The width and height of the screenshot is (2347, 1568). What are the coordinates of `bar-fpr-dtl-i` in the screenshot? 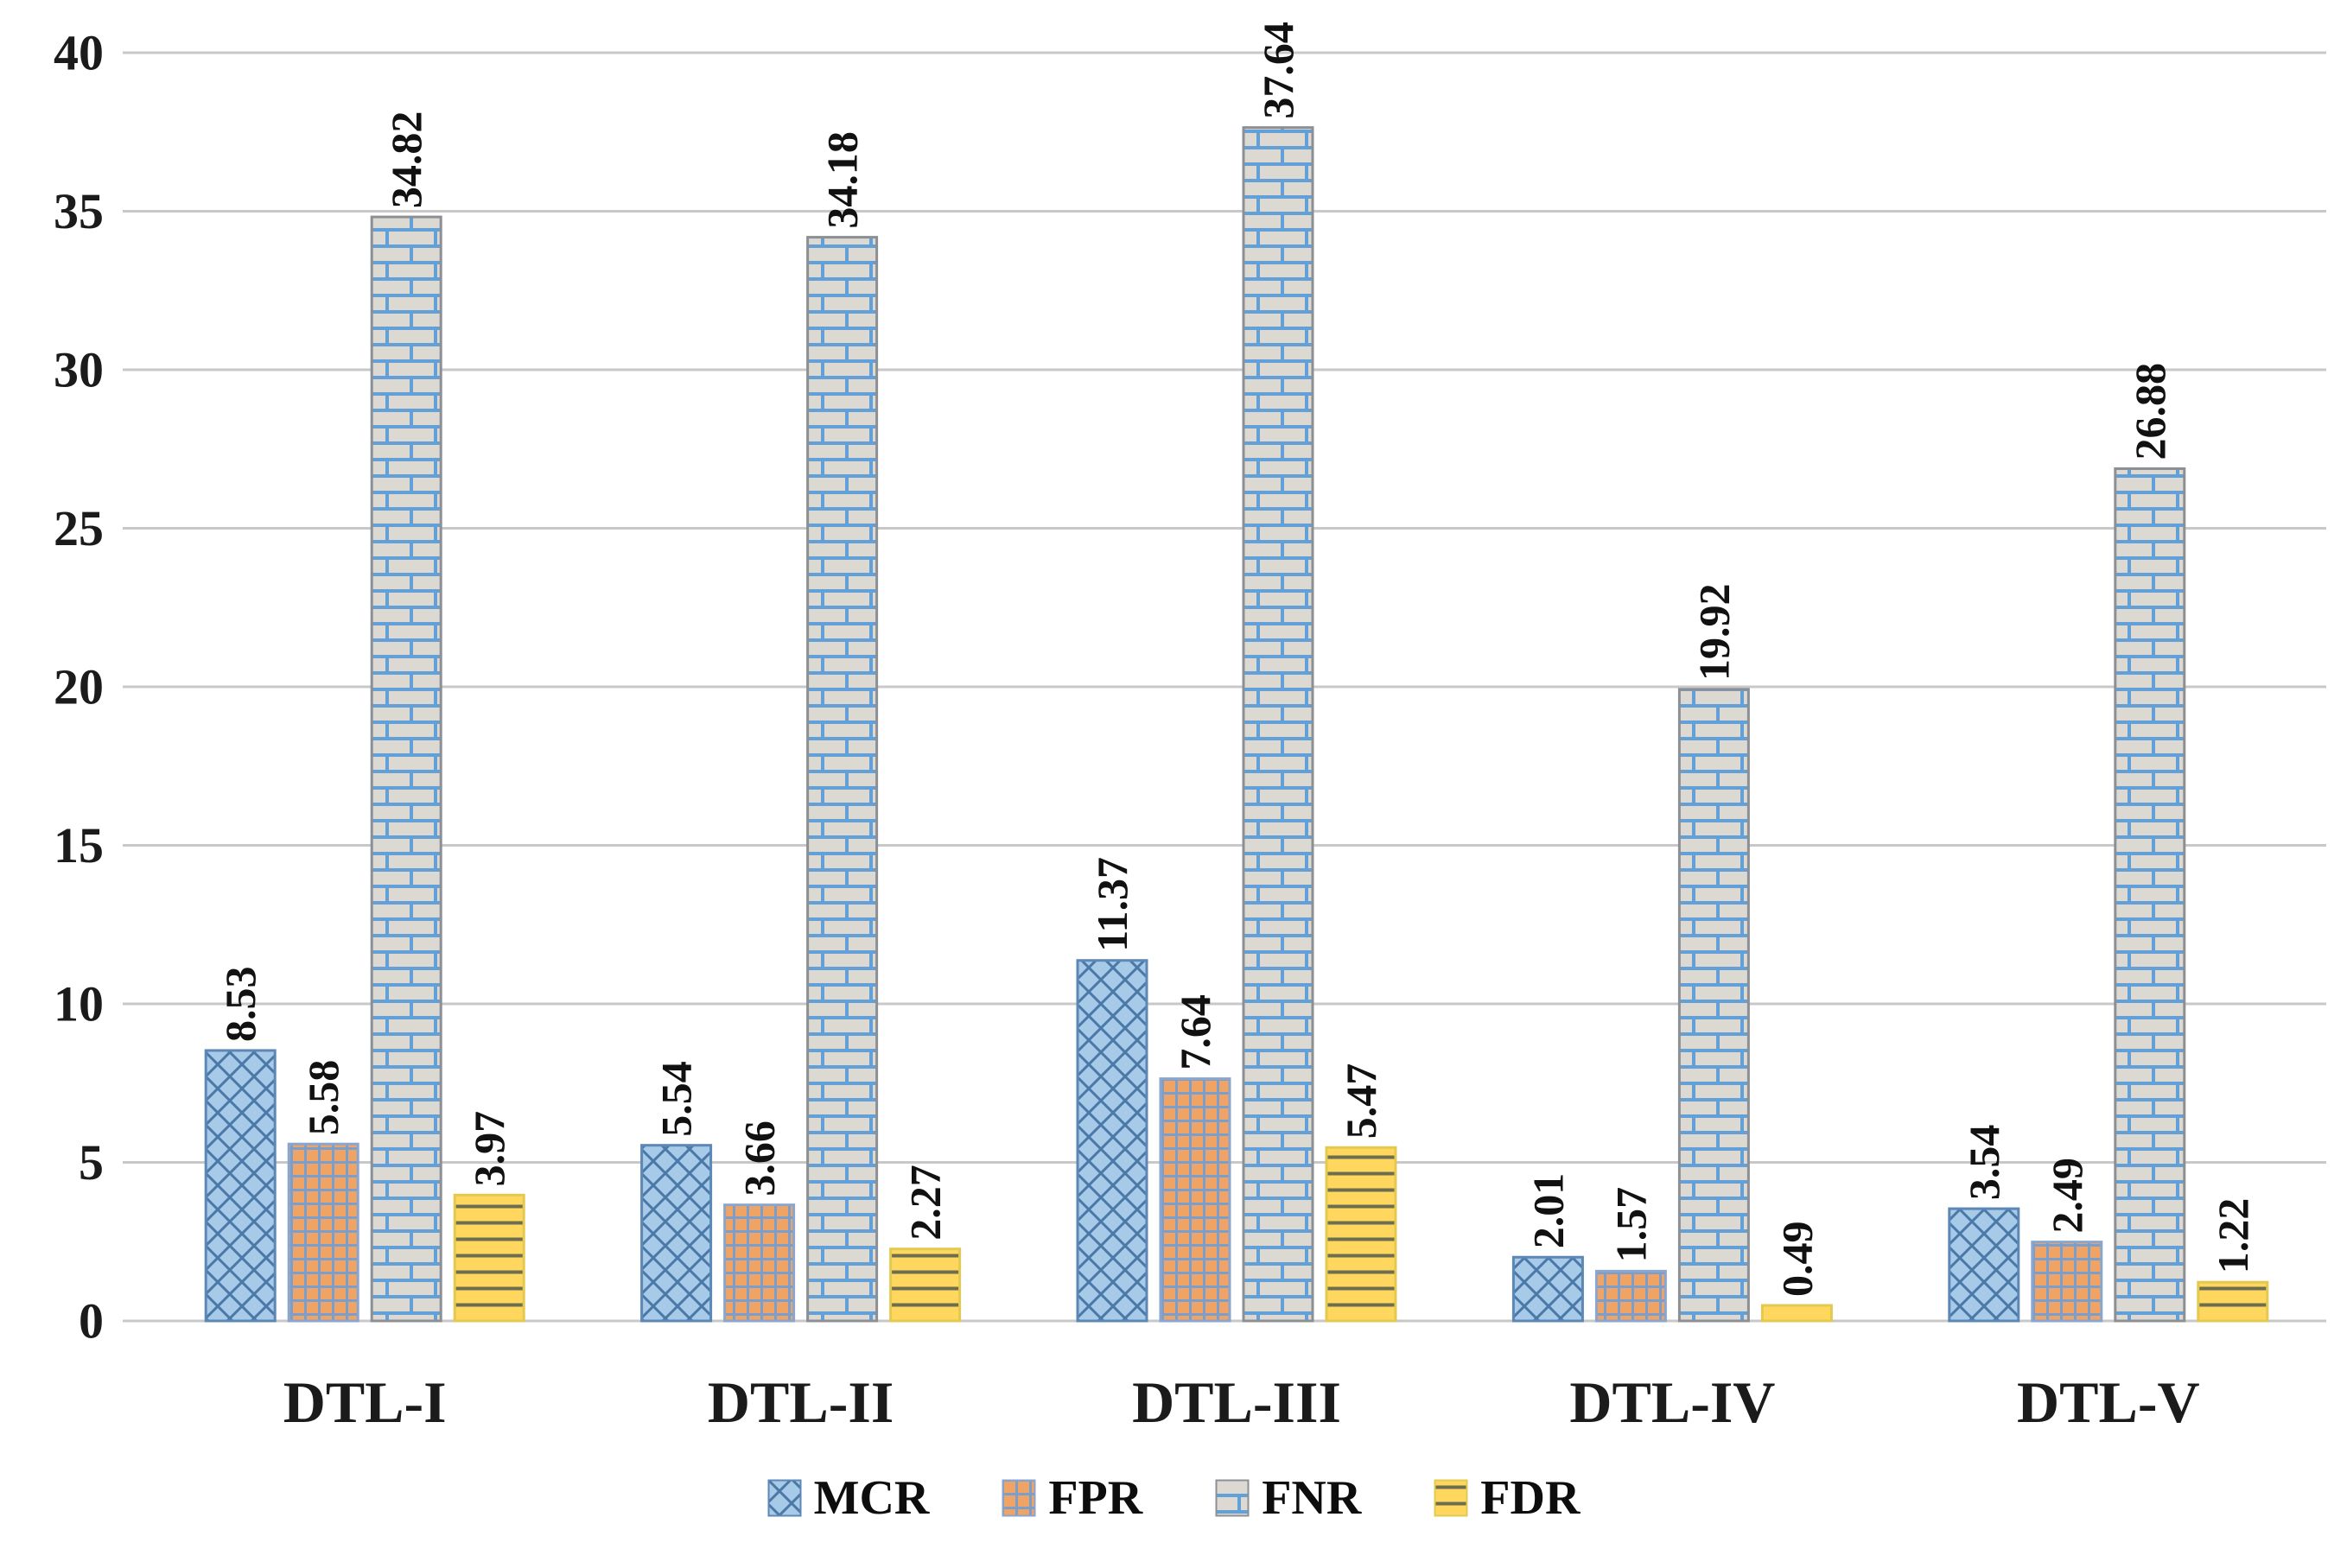 It's located at (323, 1232).